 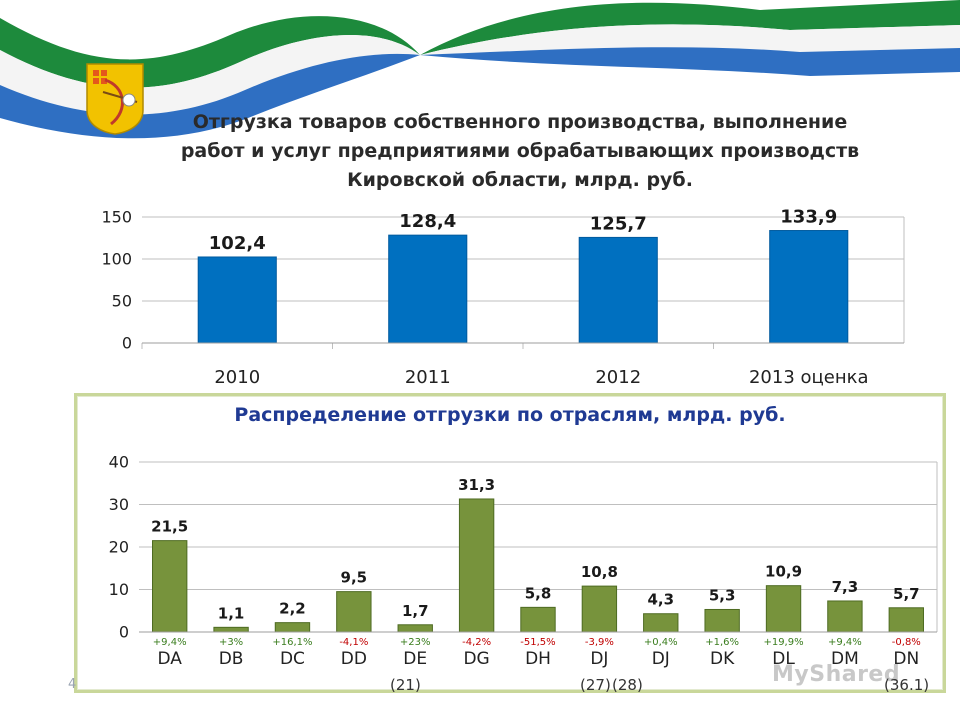 I want to click on page-number: 4, so click(x=72, y=684).